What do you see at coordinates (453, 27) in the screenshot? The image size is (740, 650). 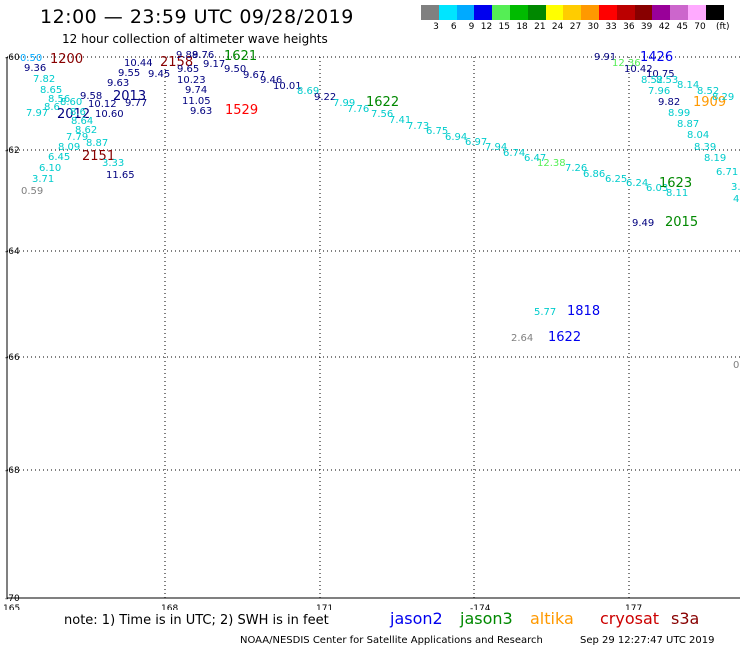 I see `legend-label: 6` at bounding box center [453, 27].